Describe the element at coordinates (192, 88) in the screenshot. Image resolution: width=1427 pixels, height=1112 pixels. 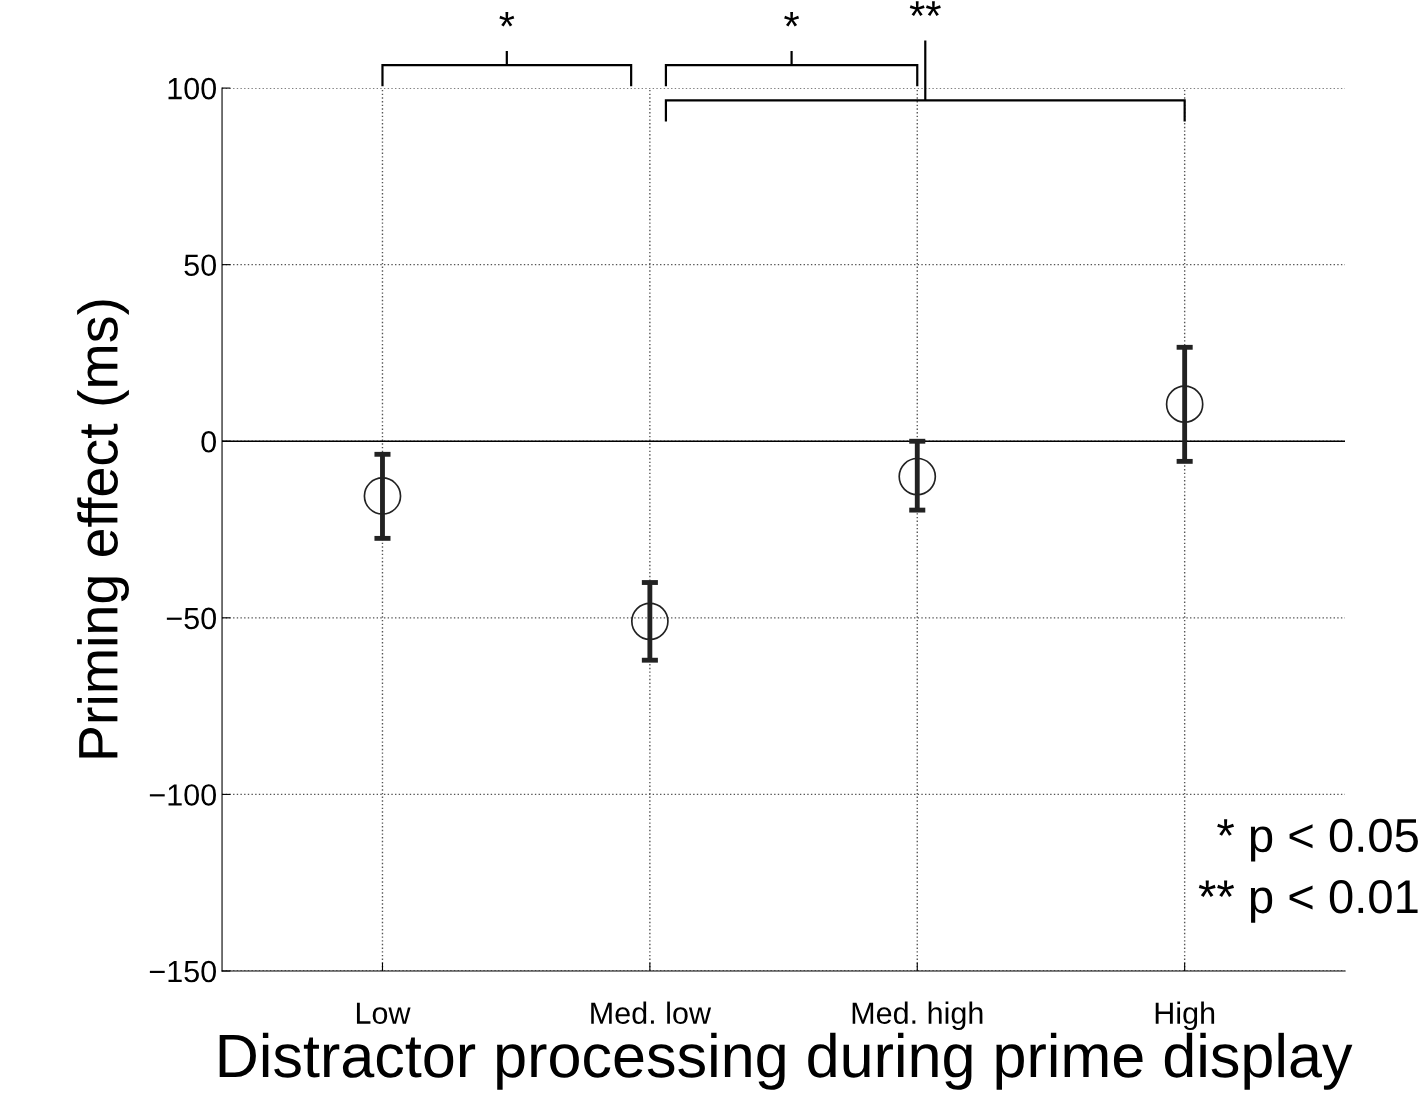
I see `y-tick-label: 100` at that location.